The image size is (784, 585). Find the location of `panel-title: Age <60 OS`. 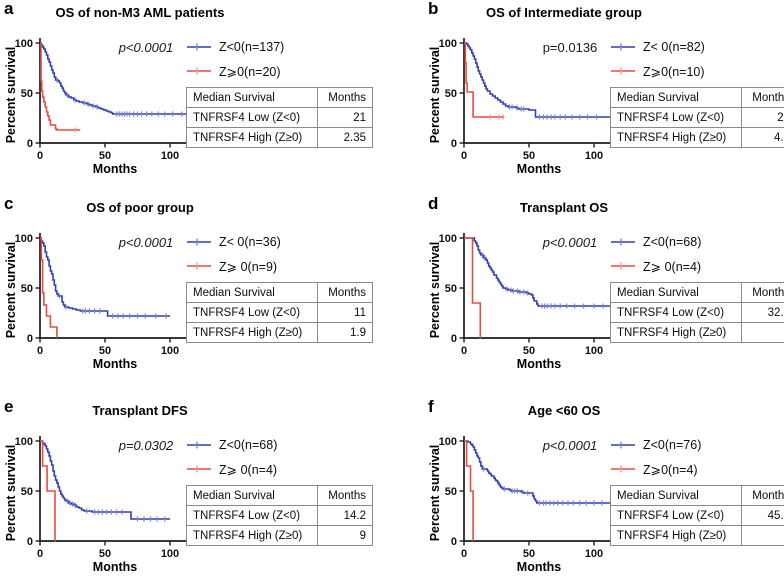

panel-title: Age <60 OS is located at coordinates (564, 410).